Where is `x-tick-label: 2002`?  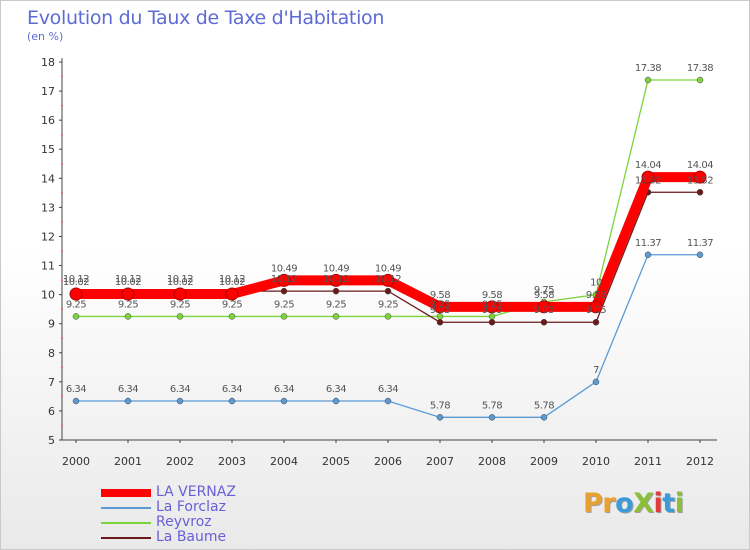 x-tick-label: 2002 is located at coordinates (180, 461).